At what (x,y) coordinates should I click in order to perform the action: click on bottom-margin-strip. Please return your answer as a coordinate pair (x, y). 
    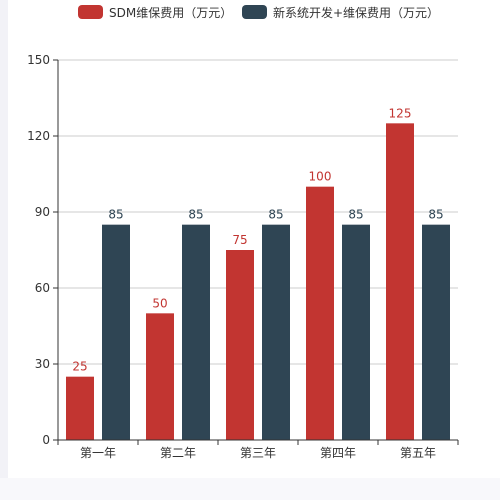
    Looking at the image, I should click on (250, 489).